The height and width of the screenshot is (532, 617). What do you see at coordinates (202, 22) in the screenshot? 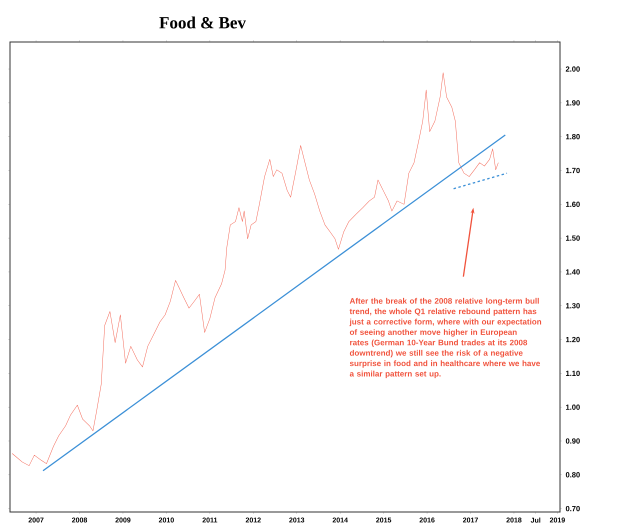
I see `chart-title: Food & Bev` at bounding box center [202, 22].